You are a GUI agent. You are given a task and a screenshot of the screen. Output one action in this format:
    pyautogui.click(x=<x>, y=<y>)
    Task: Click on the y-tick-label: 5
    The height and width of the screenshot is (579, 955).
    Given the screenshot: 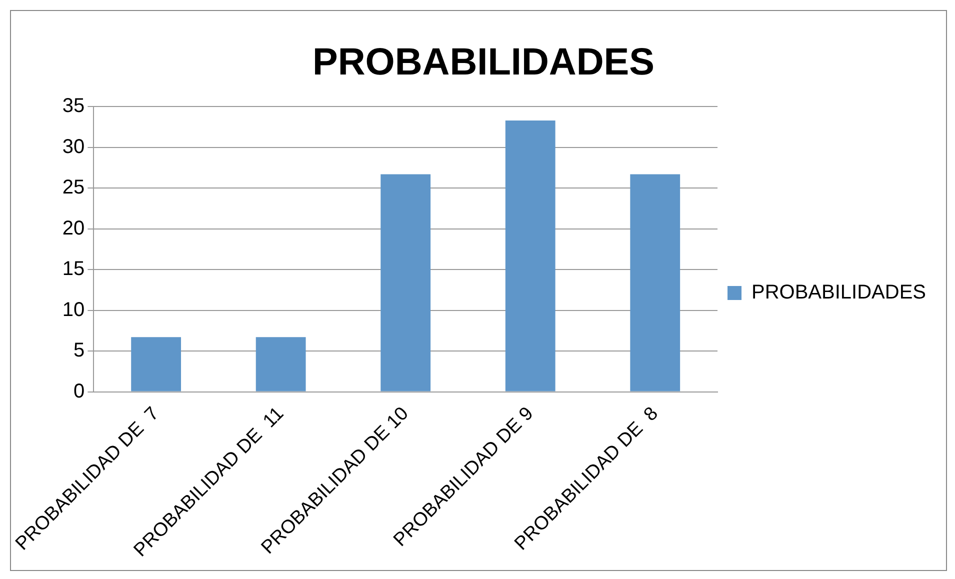 What is the action you would take?
    pyautogui.click(x=79, y=351)
    